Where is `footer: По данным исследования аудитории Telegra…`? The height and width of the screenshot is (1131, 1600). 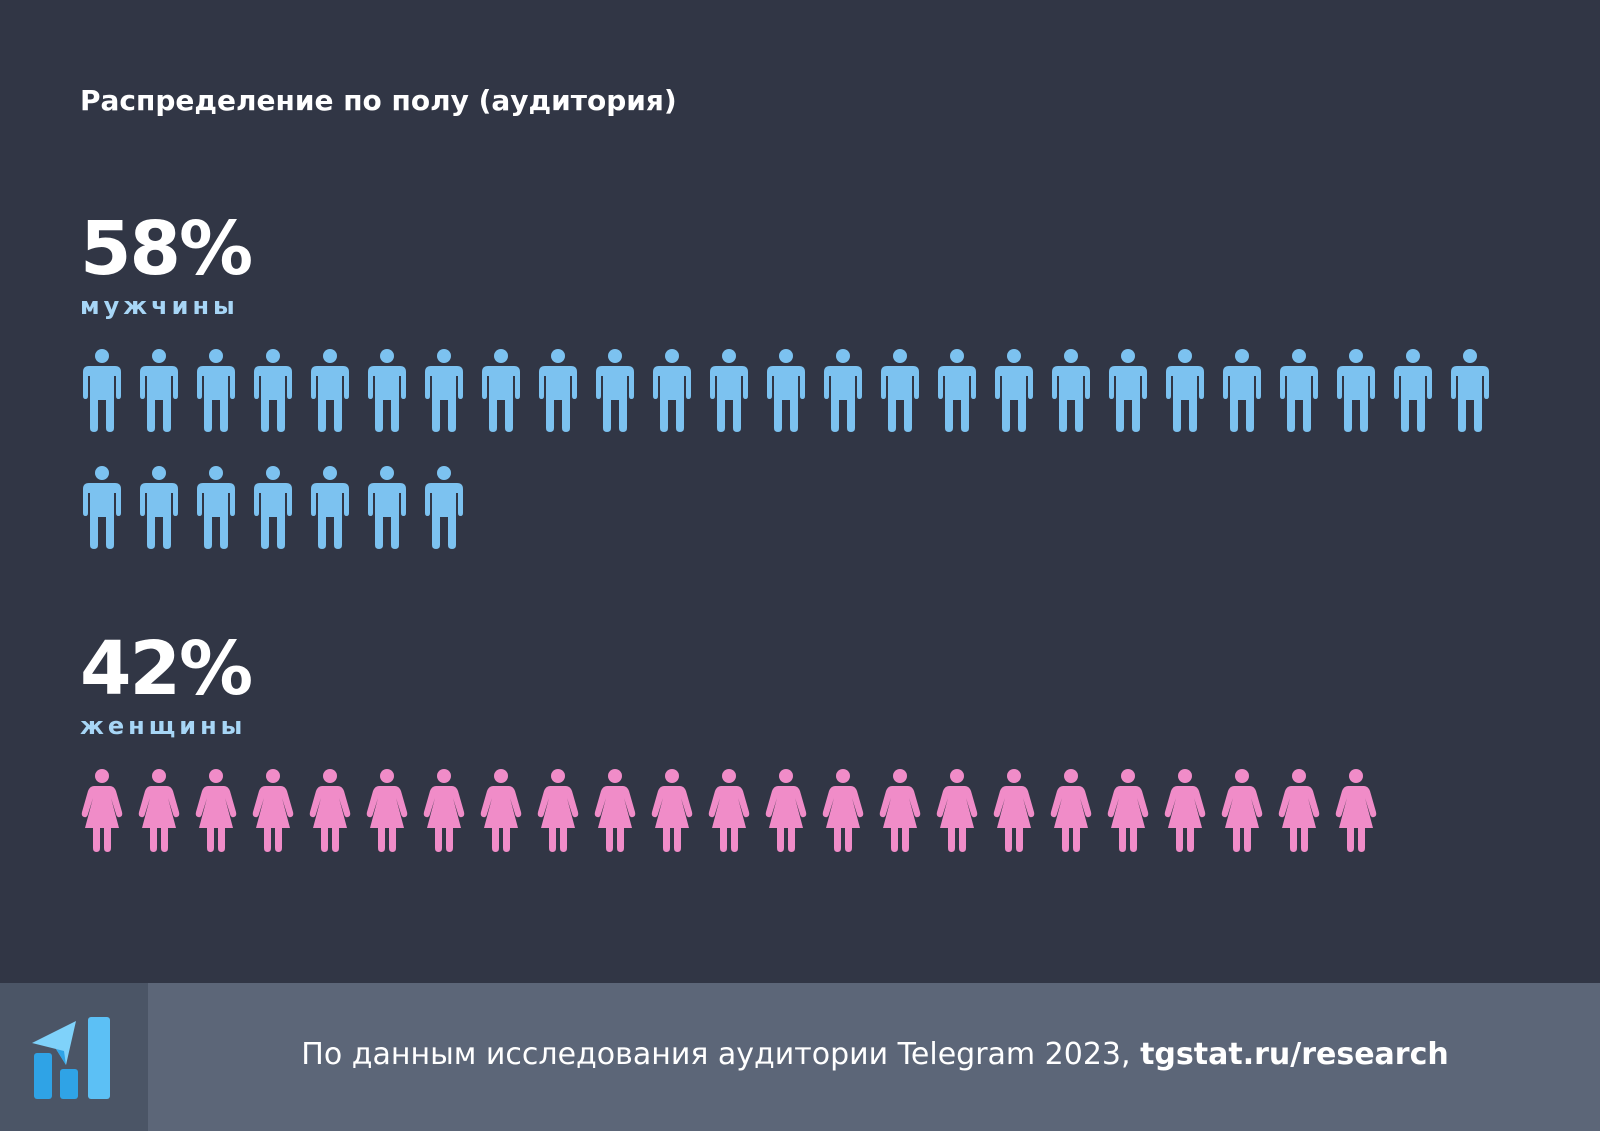
footer: По данным исследования аудитории Telegra… is located at coordinates (800, 1057).